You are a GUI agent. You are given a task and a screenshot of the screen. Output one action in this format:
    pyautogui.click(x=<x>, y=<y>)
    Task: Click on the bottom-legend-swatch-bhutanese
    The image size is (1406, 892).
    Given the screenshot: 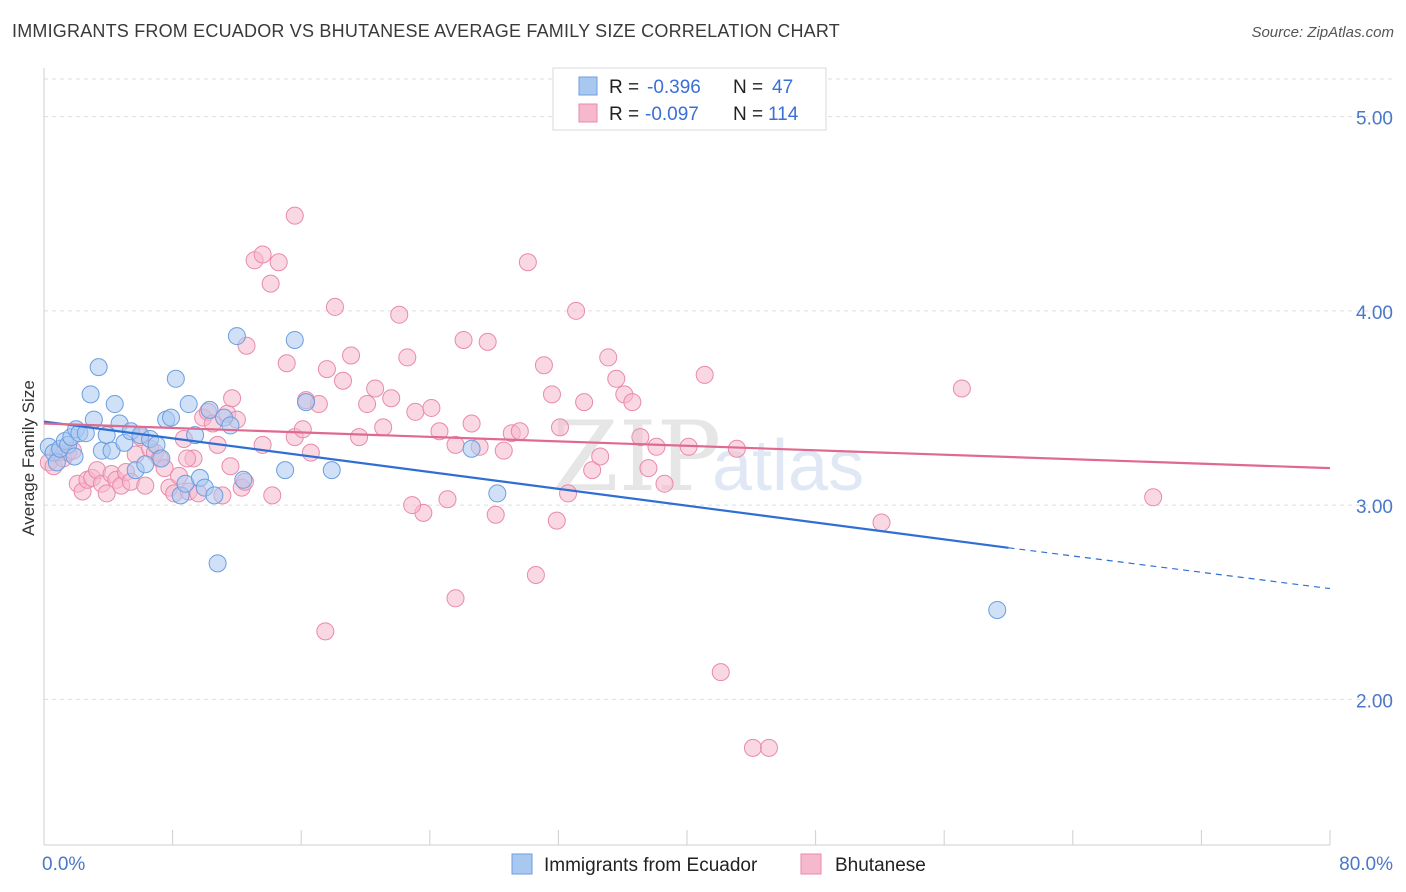 What is the action you would take?
    pyautogui.click(x=811, y=864)
    